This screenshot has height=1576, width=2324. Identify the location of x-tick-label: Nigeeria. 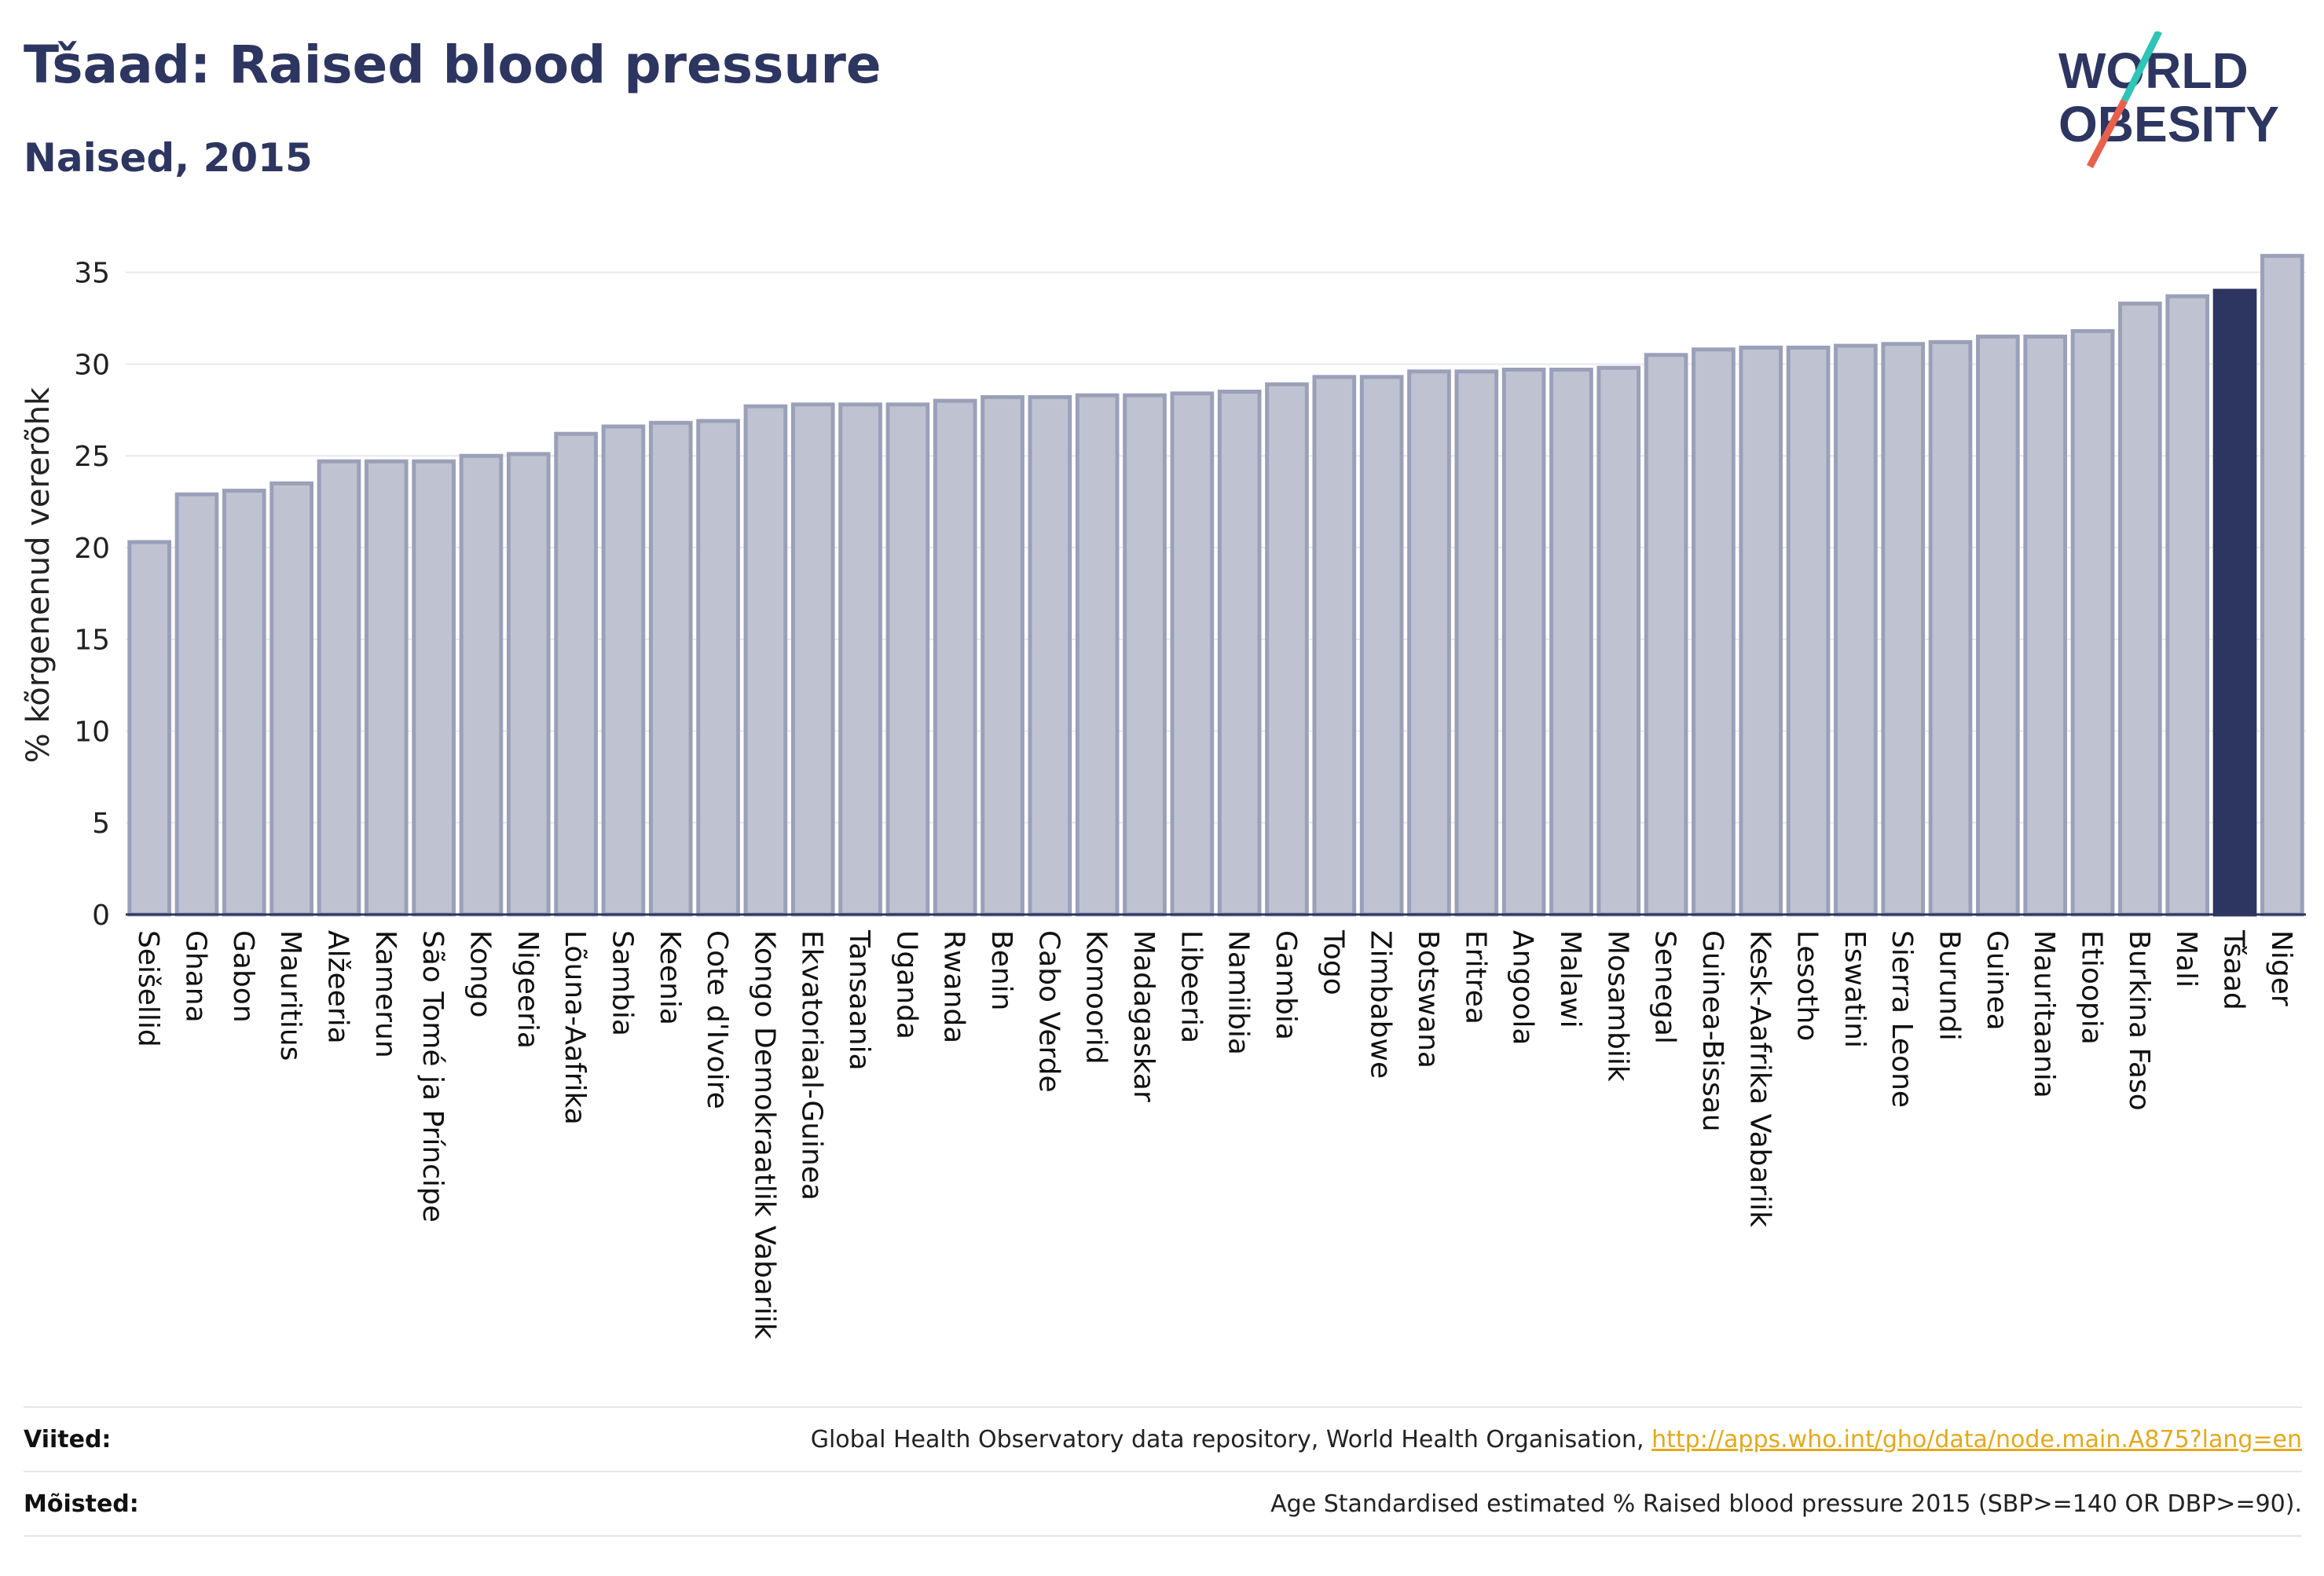
(527, 989).